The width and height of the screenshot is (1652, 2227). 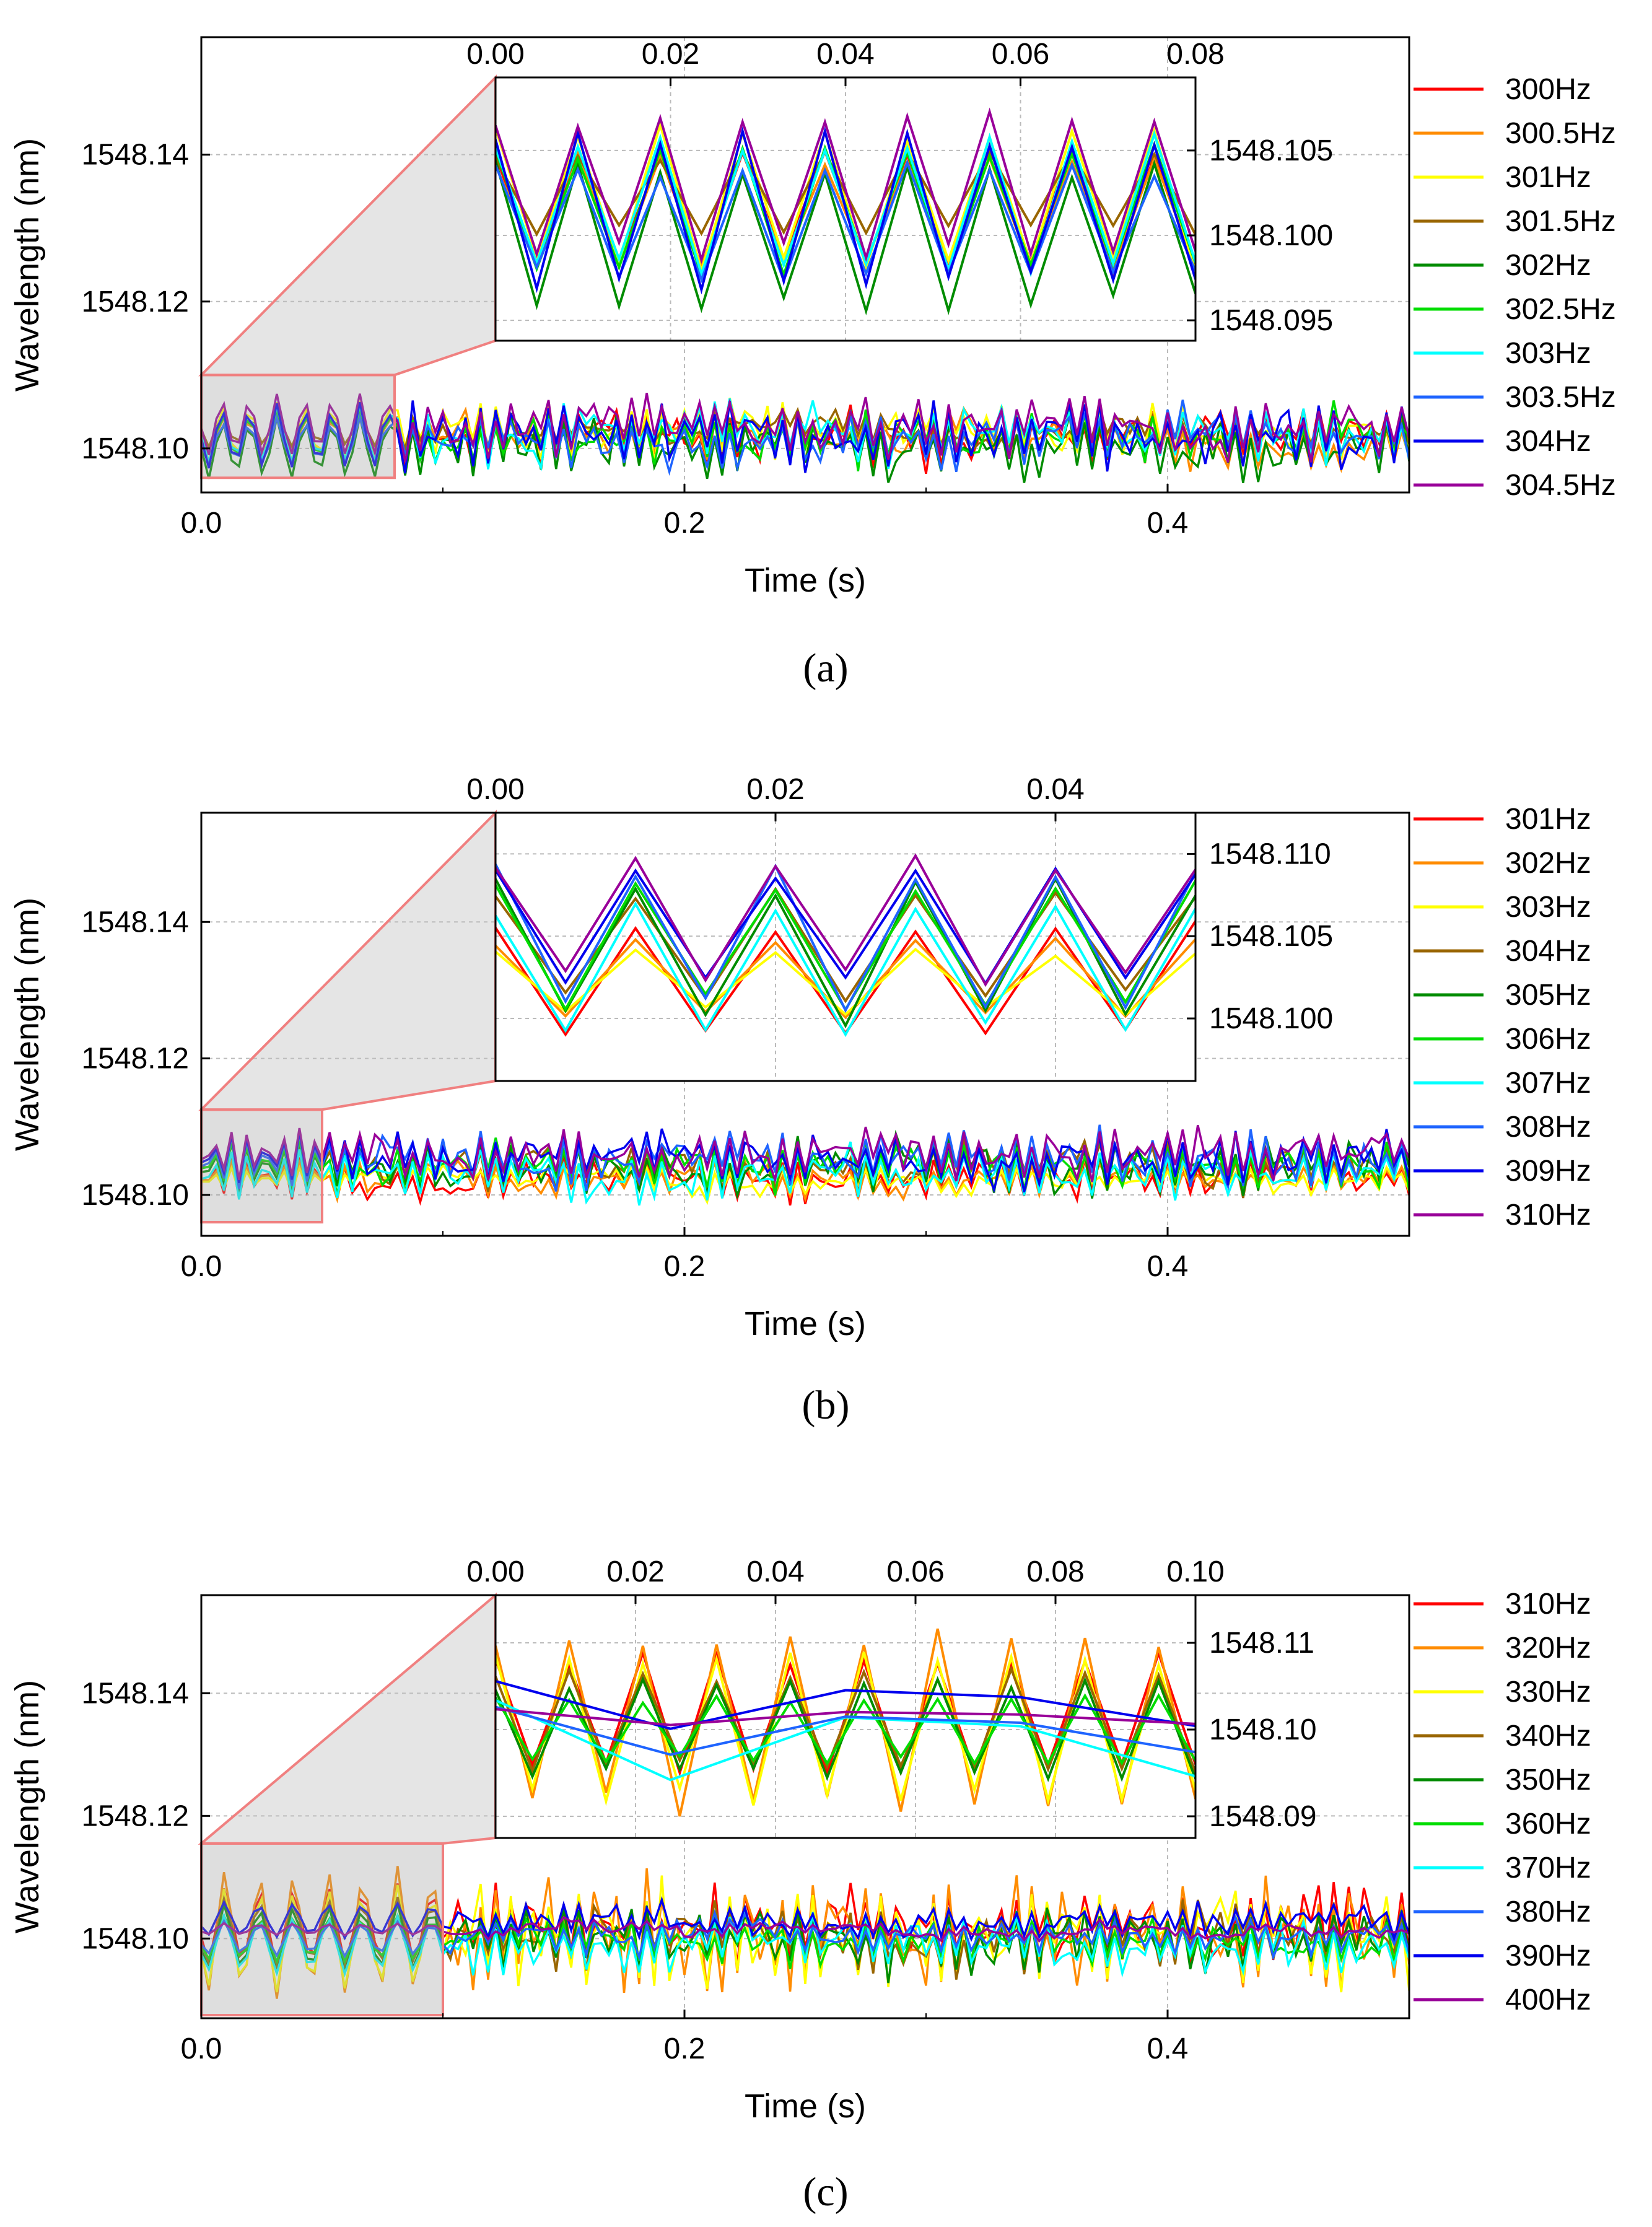 I want to click on inset-line-340Hz, so click(x=845, y=1719).